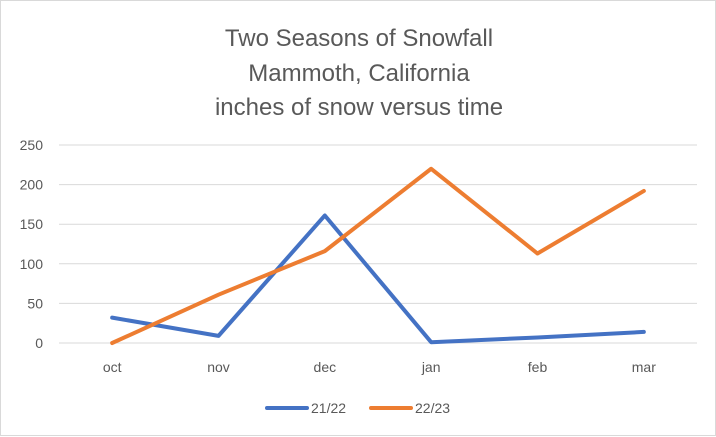 Image resolution: width=716 pixels, height=437 pixels. Describe the element at coordinates (112, 367) in the screenshot. I see `x-tick-label-oct: oct` at that location.